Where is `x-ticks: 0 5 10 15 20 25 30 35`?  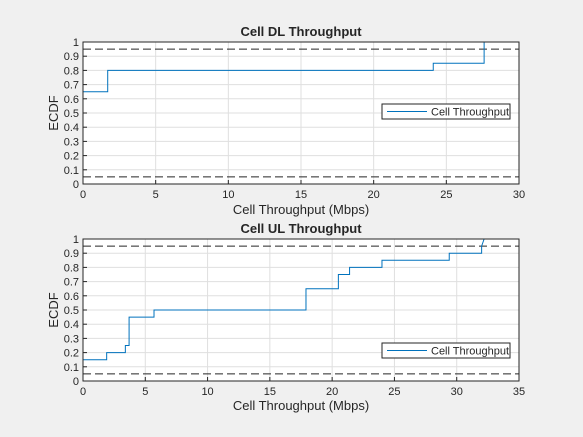
x-ticks: 0 5 10 15 20 25 30 35 is located at coordinates (302, 387).